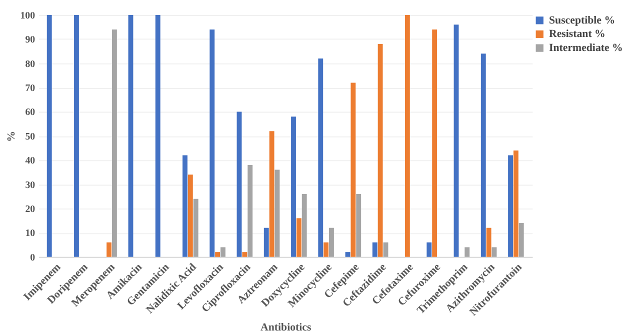 This screenshot has height=333, width=628. I want to click on y-tick-label: 80, so click(30, 64).